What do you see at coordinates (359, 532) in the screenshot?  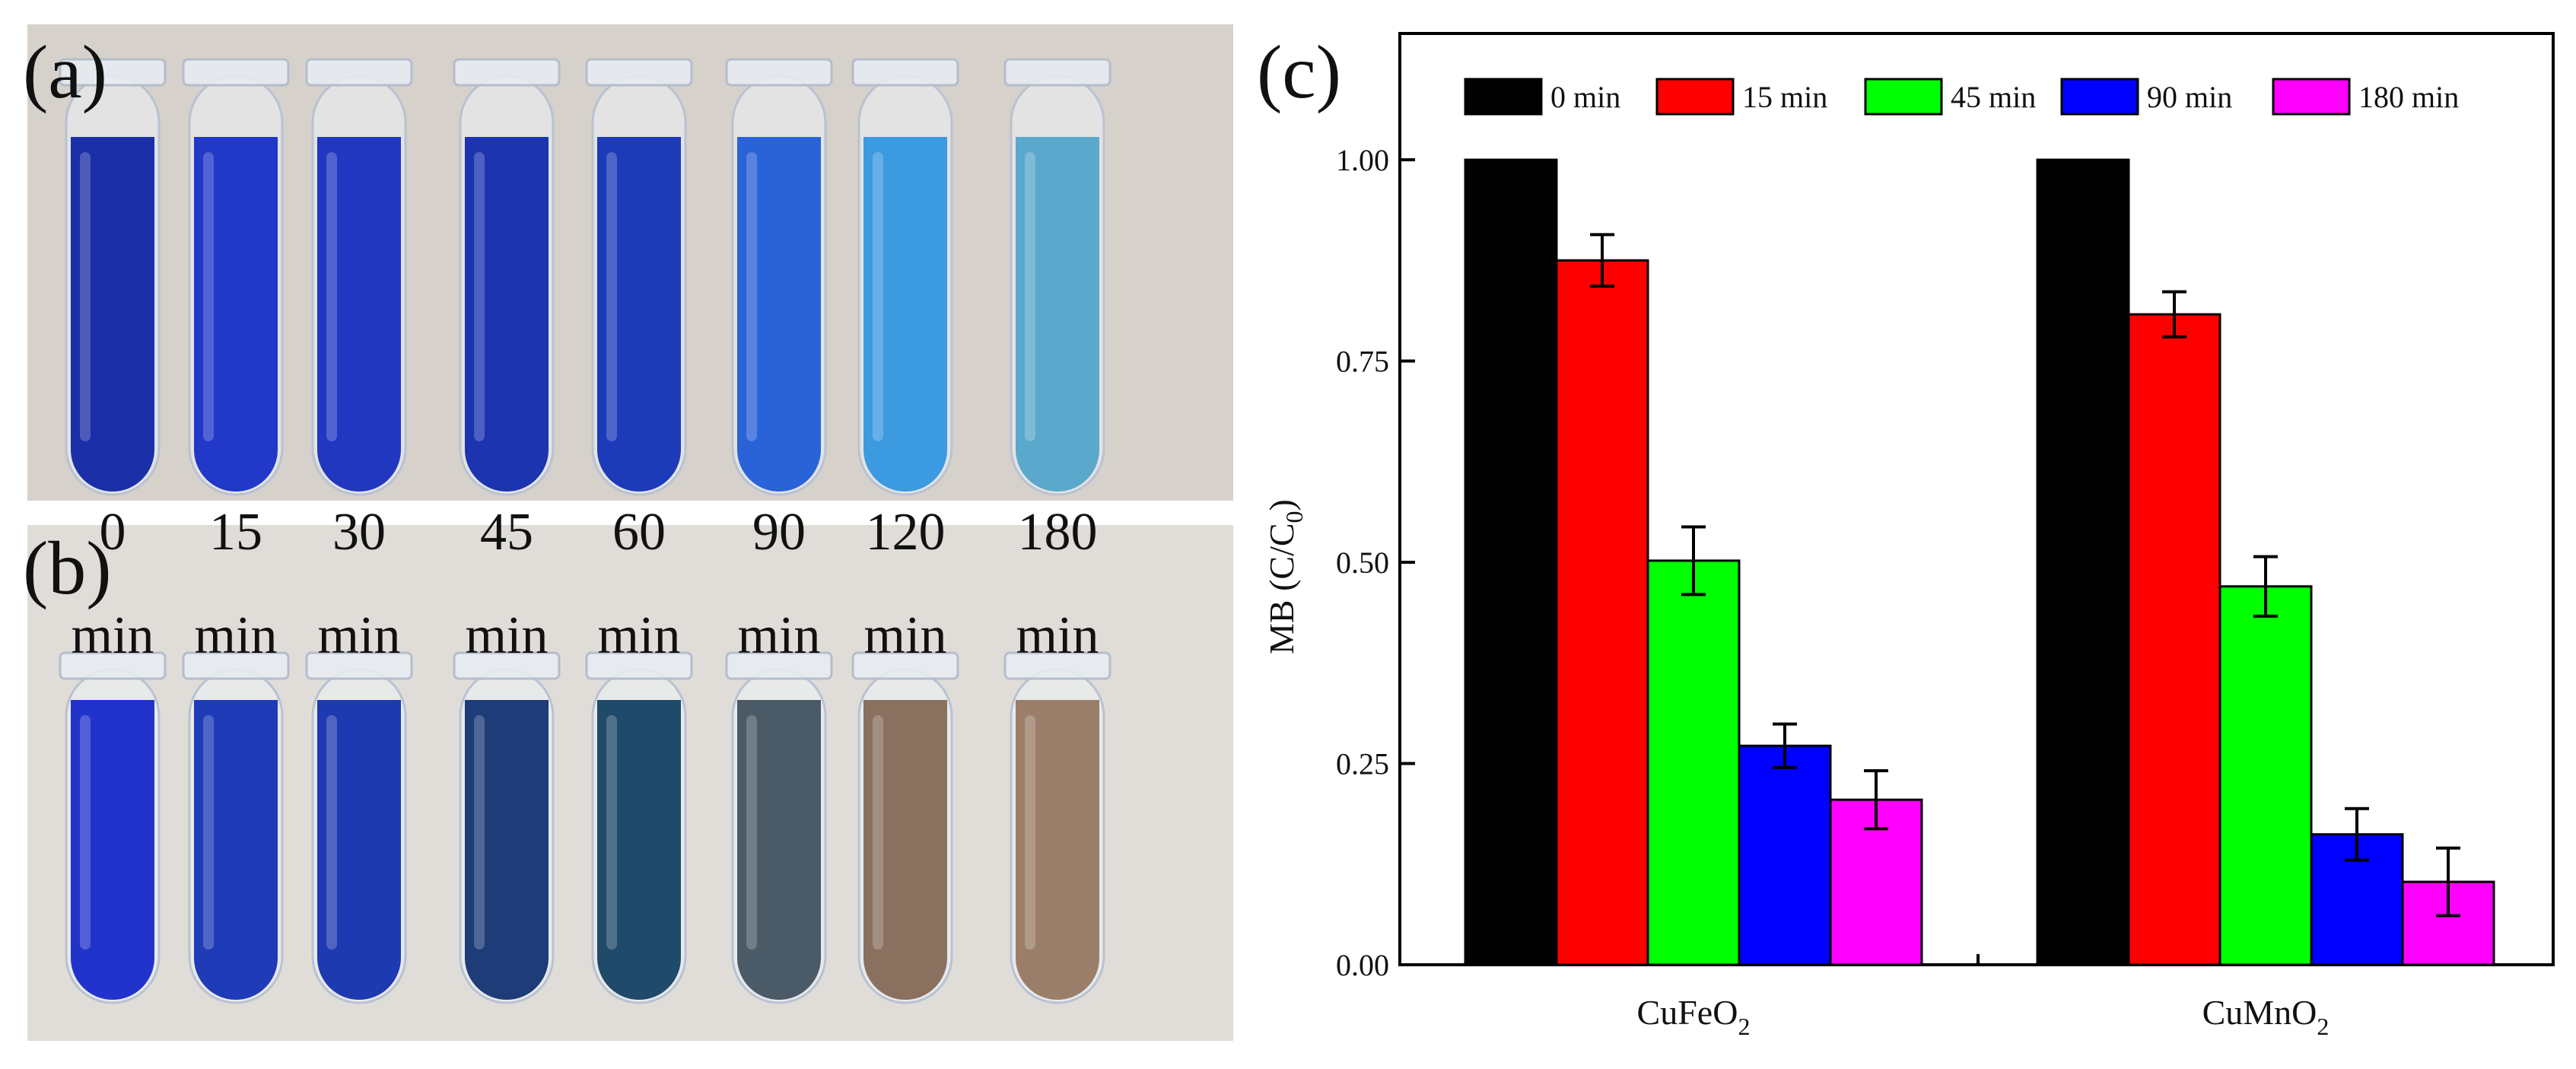 I see `time-number-label: 30` at bounding box center [359, 532].